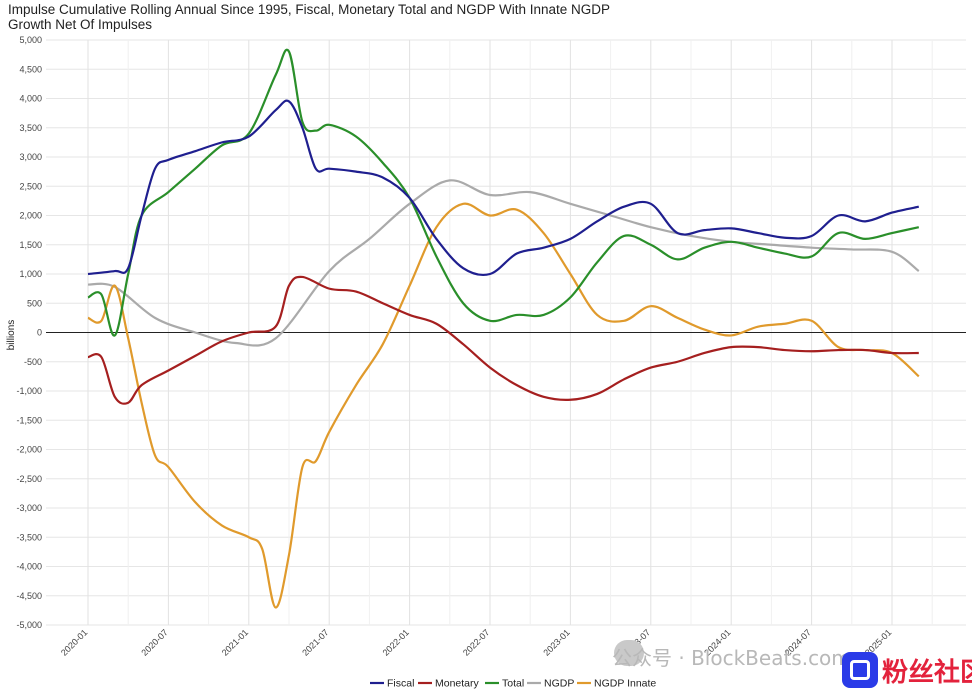 This screenshot has height=694, width=972. What do you see at coordinates (400, 684) in the screenshot?
I see `legend-label: Fiscal` at bounding box center [400, 684].